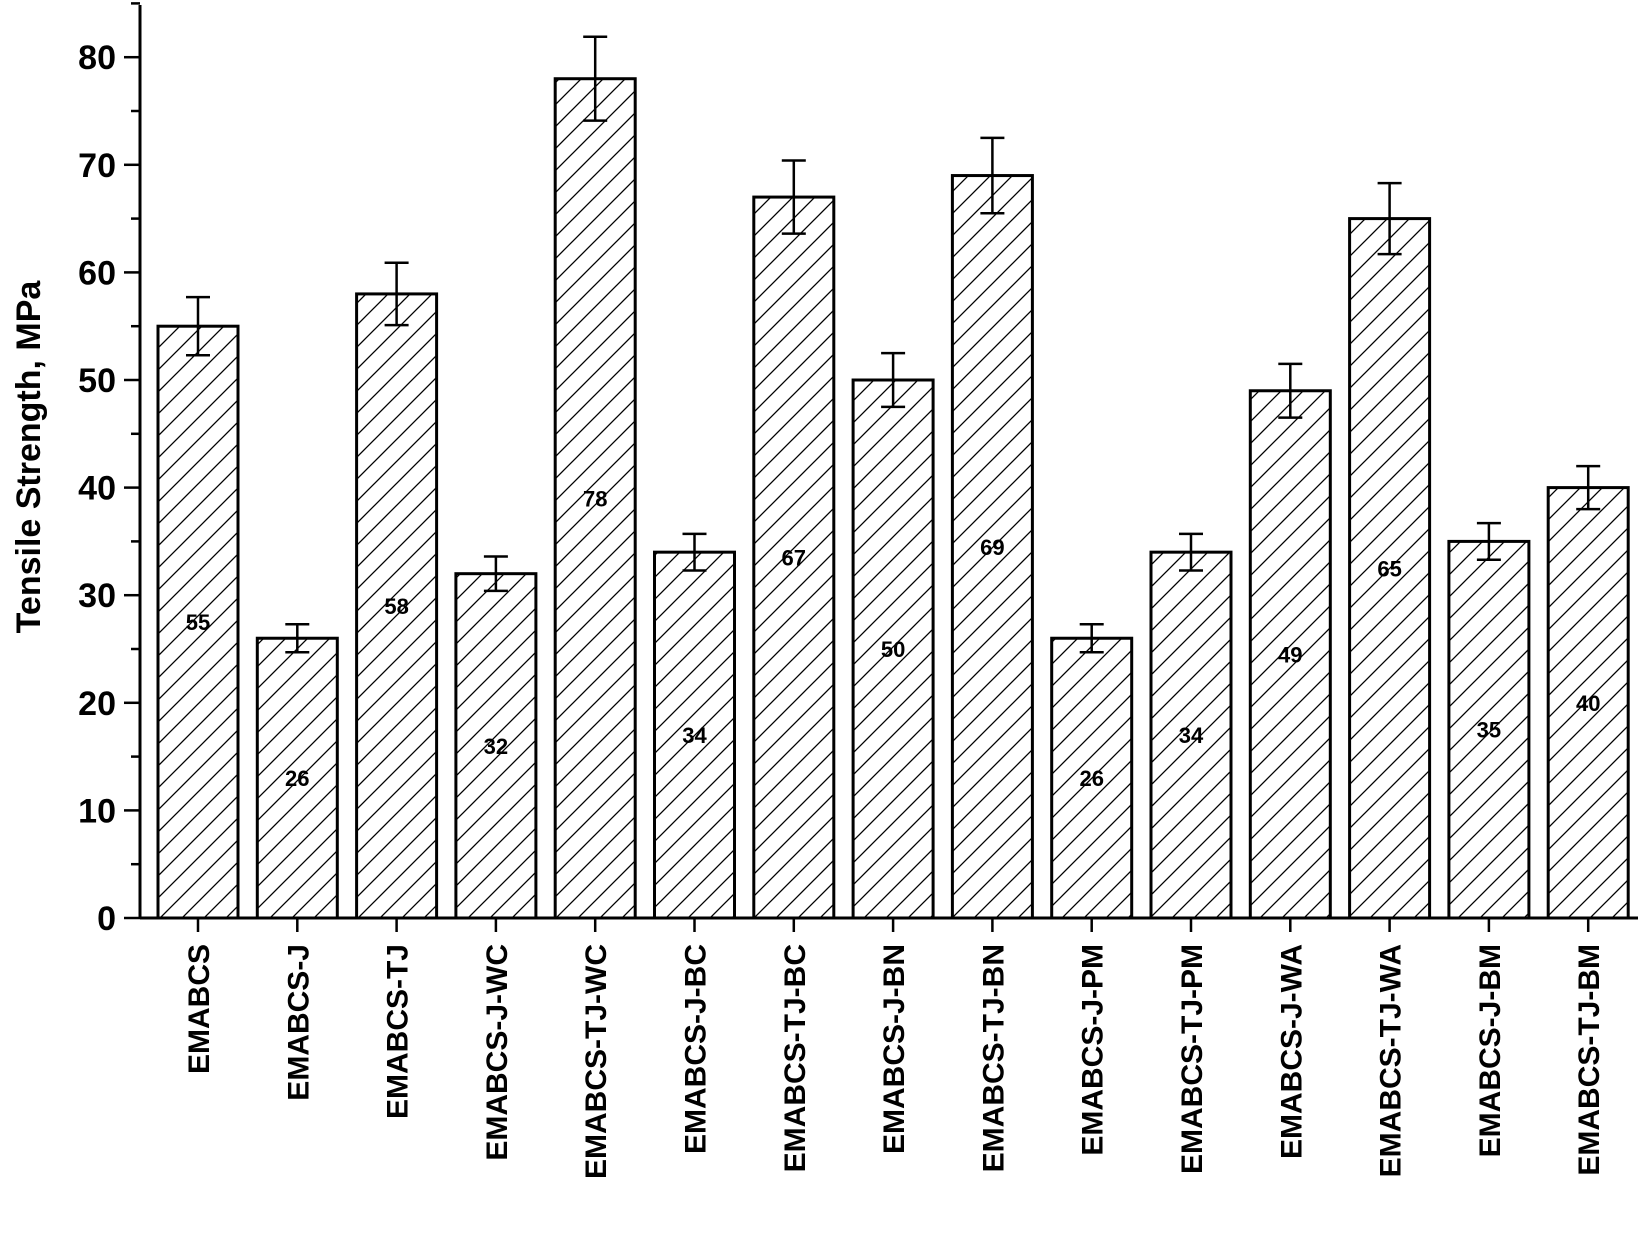 The image size is (1642, 1259). Describe the element at coordinates (1490, 1050) in the screenshot. I see `x-tick-label-emabcs-j-bm: EMABCS-J-BM` at that location.